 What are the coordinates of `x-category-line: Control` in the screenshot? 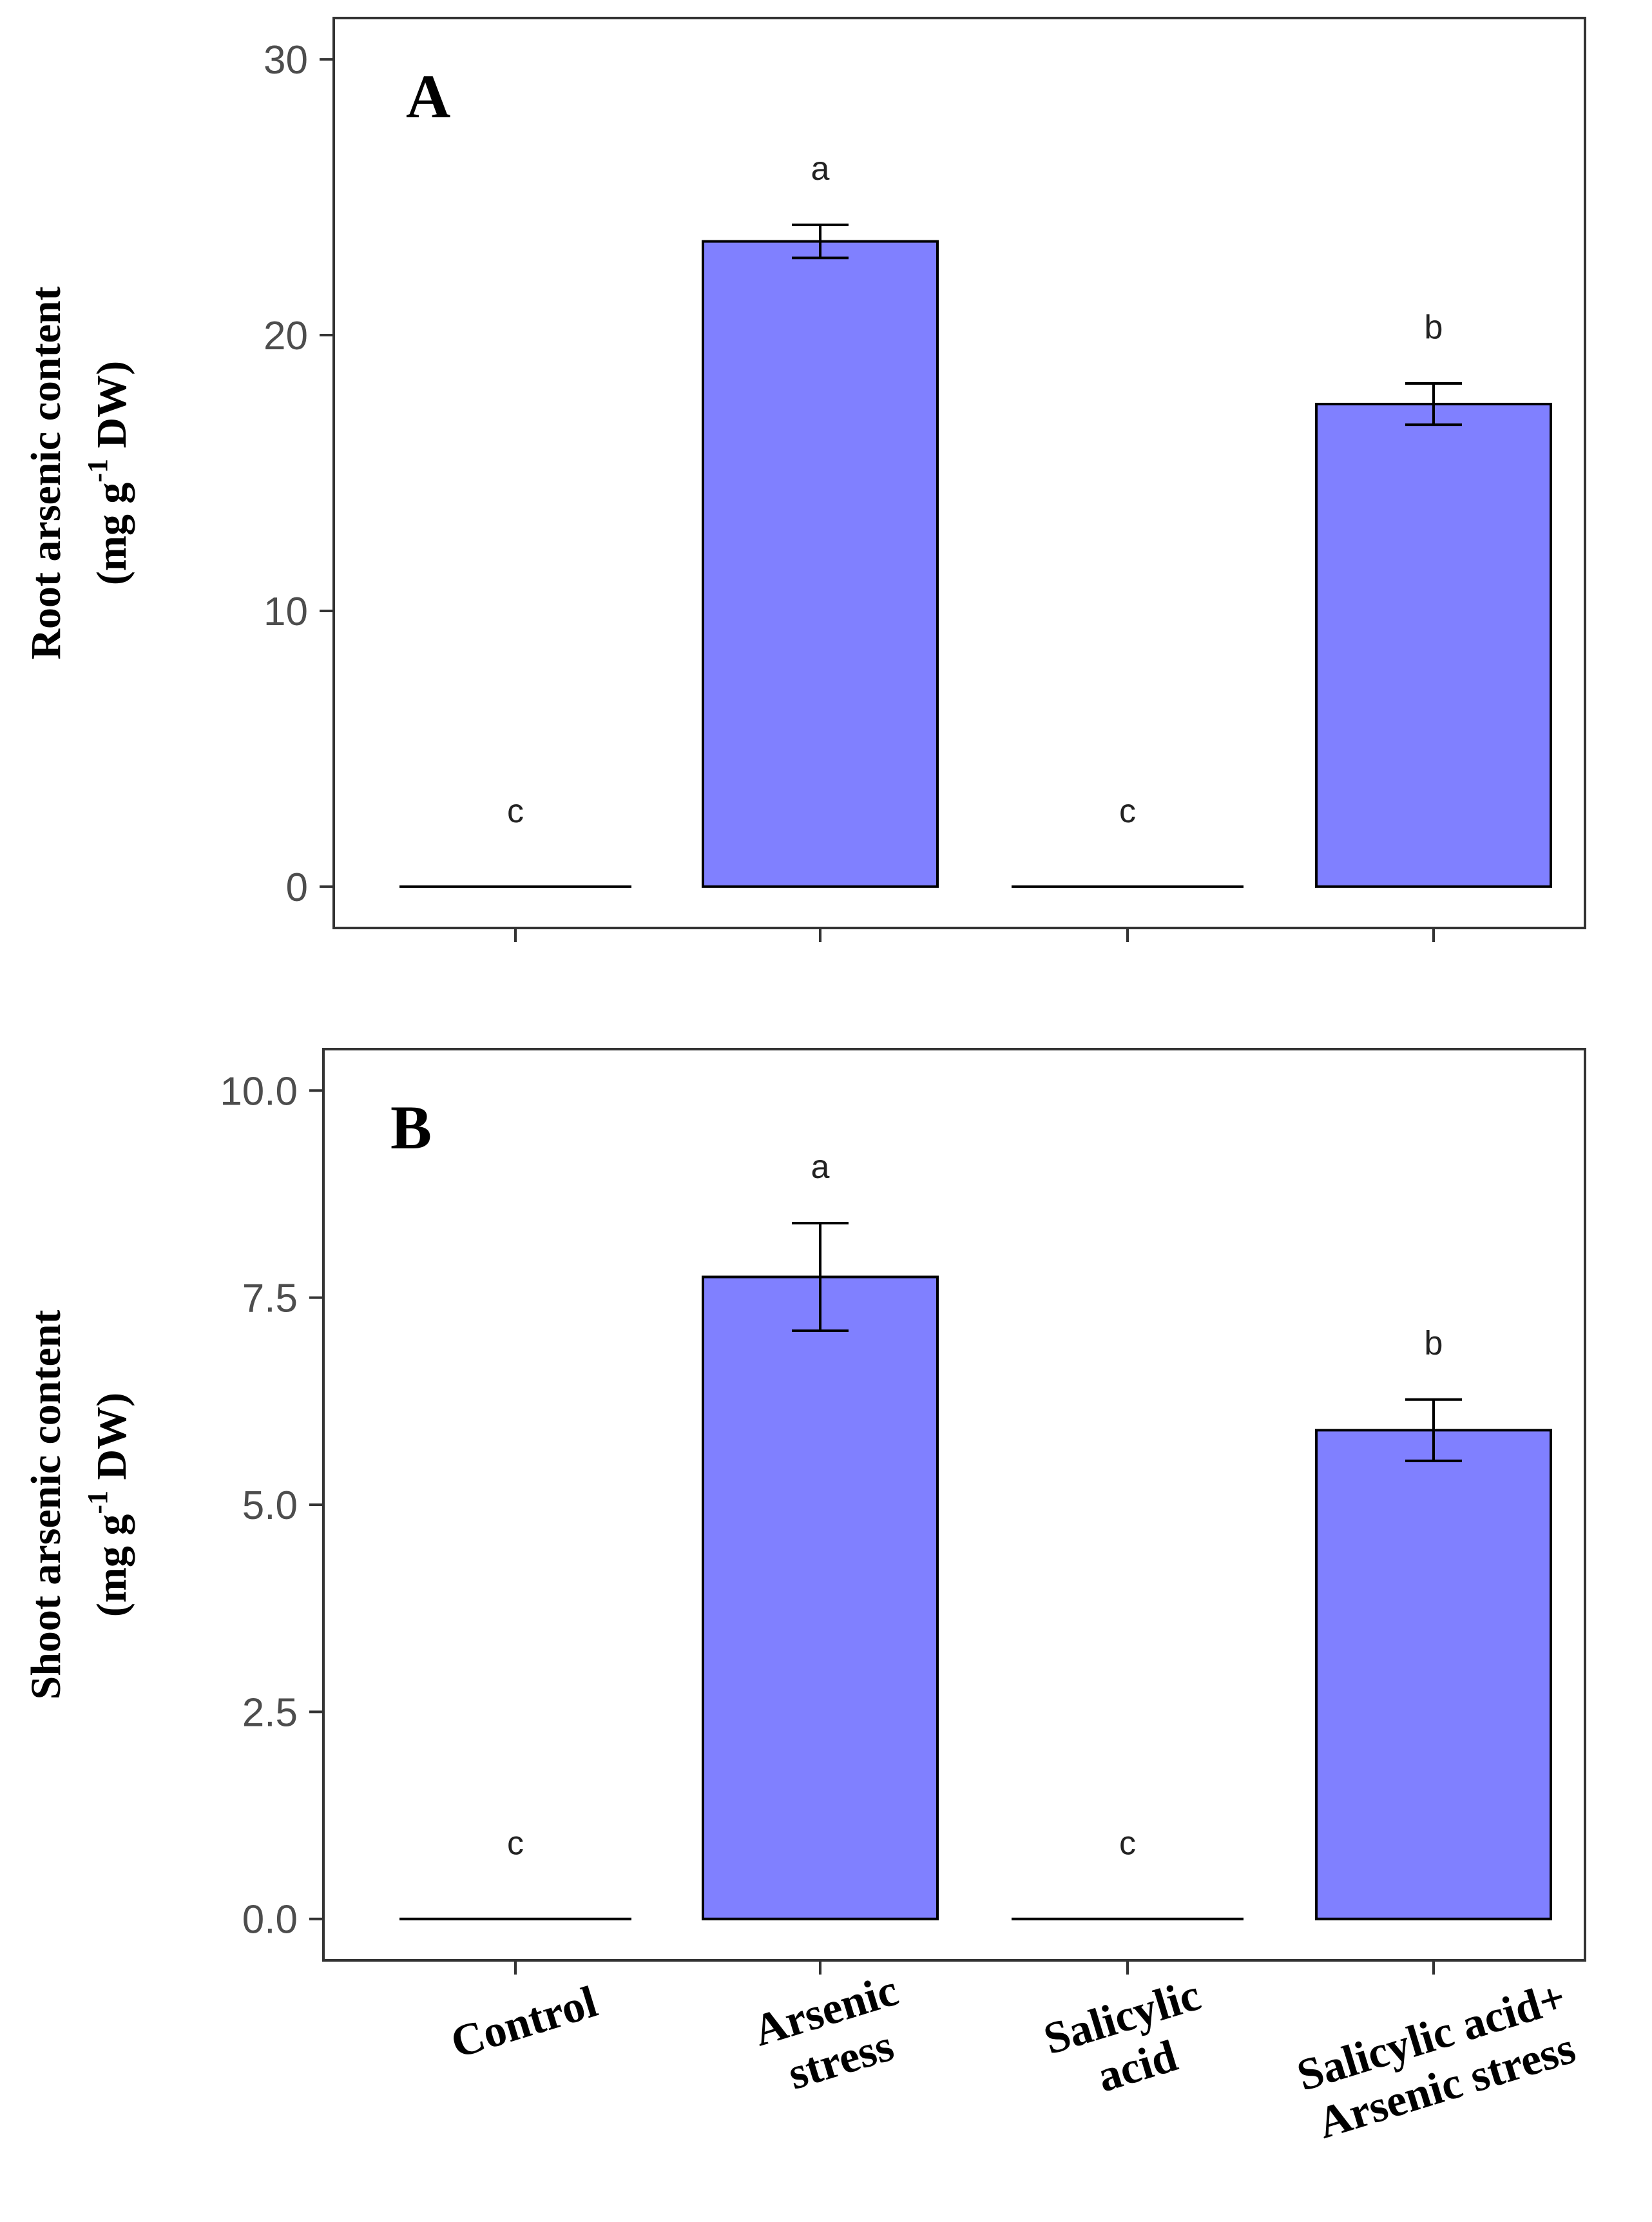 It's located at (523, 2022).